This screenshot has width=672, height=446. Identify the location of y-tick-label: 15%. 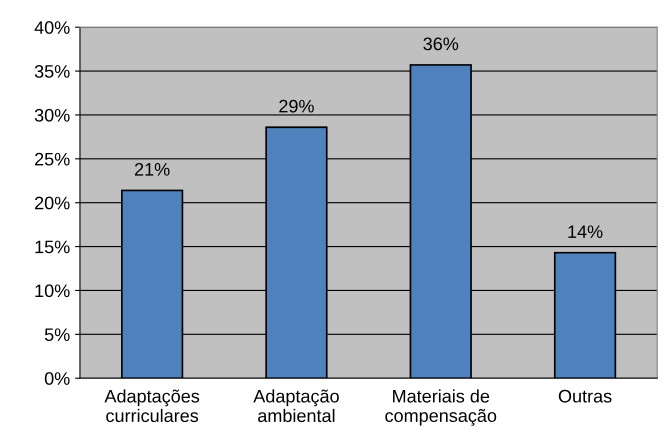
(52, 247).